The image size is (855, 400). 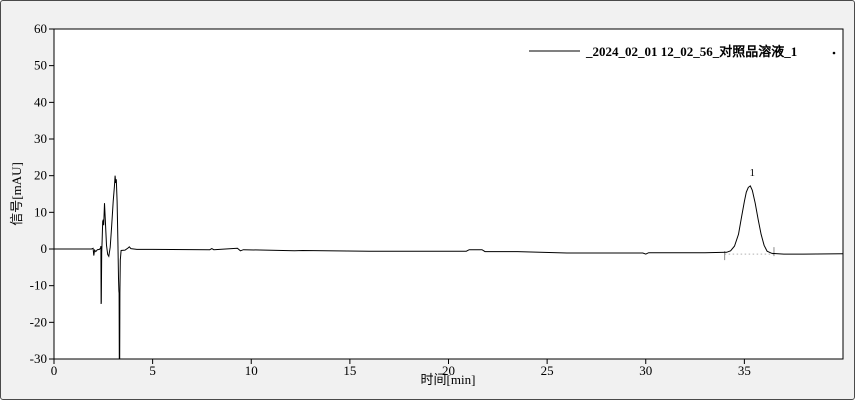 What do you see at coordinates (44, 248) in the screenshot?
I see `y-tick-label: 0` at bounding box center [44, 248].